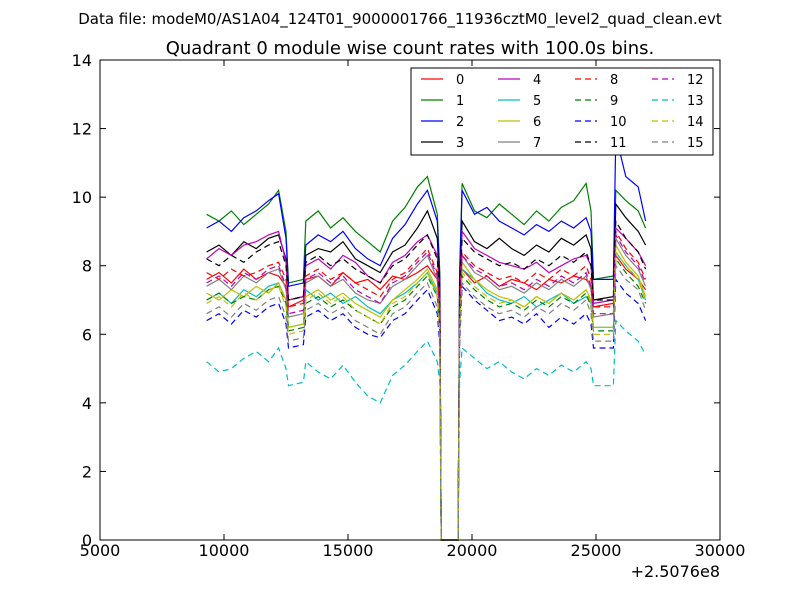 The width and height of the screenshot is (800, 600). Describe the element at coordinates (614, 80) in the screenshot. I see `legend-label-8: 8` at that location.